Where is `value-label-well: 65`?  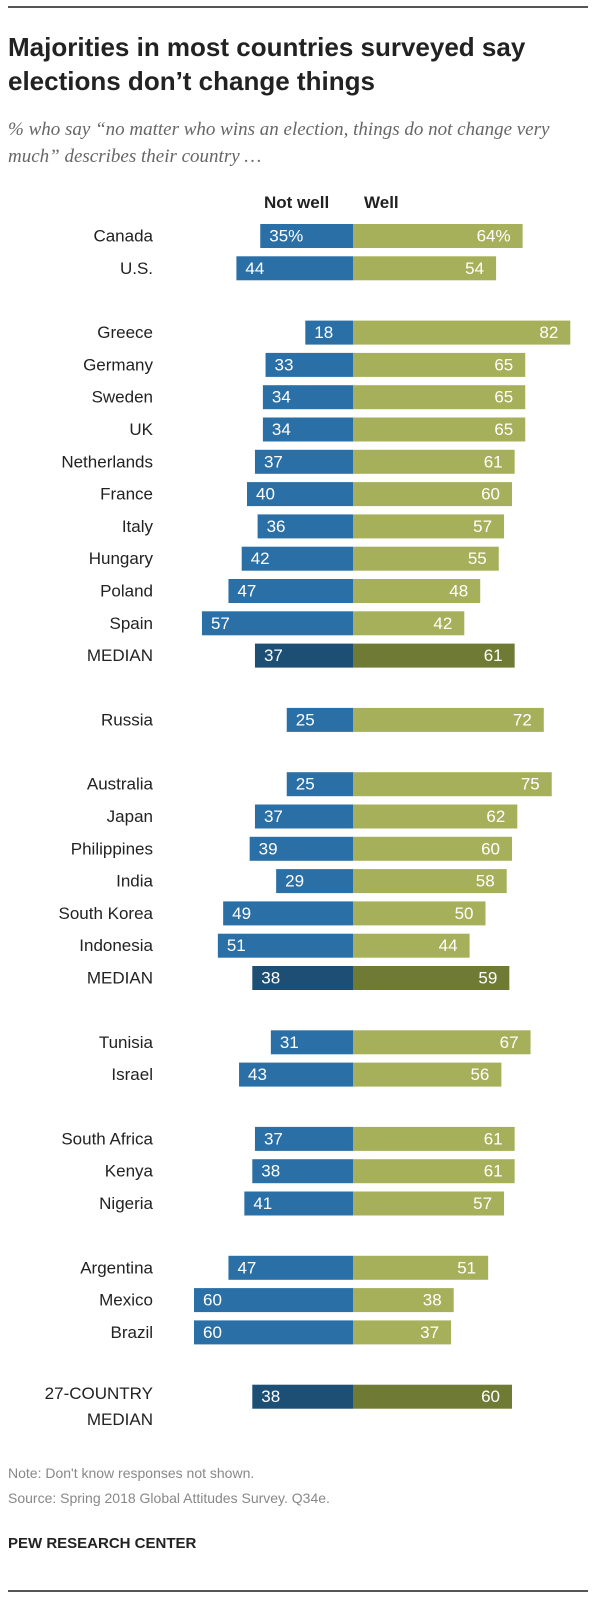
value-label-well: 65 is located at coordinates (503, 397).